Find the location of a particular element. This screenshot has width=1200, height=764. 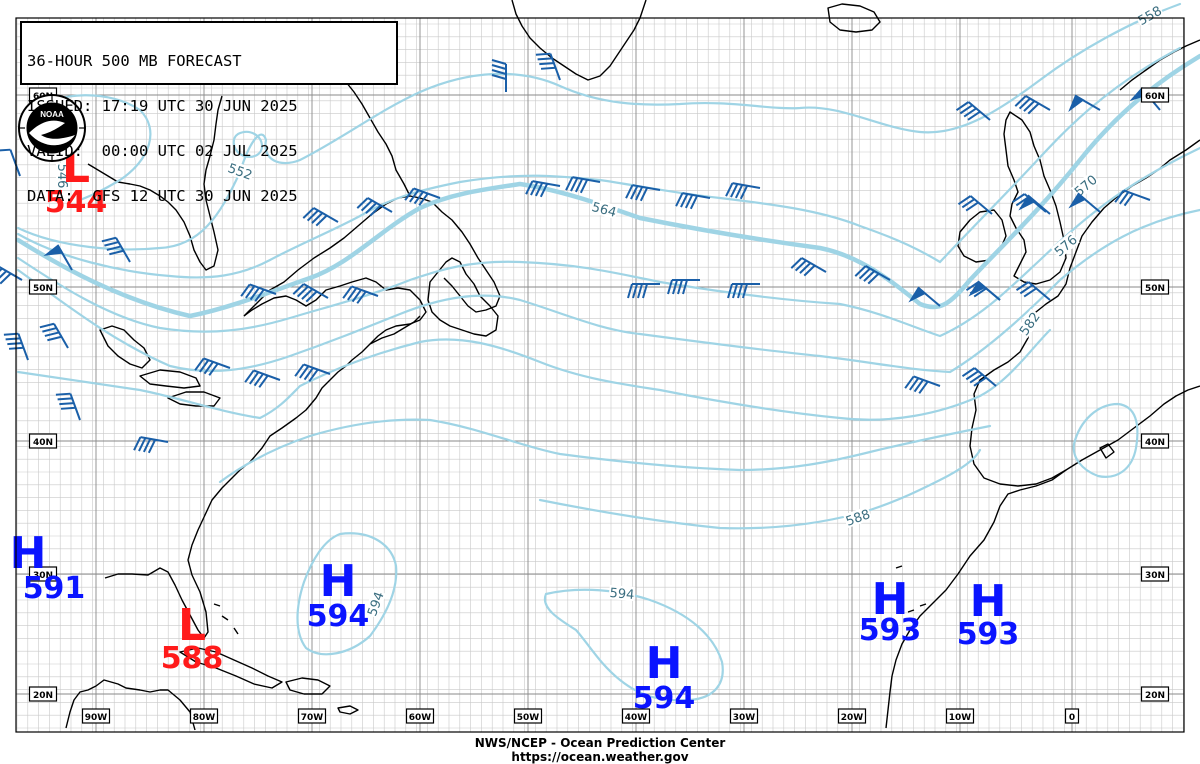

issued-time: ISSUED: 17:19 UTC 30 JUN 2025 is located at coordinates (162, 106).